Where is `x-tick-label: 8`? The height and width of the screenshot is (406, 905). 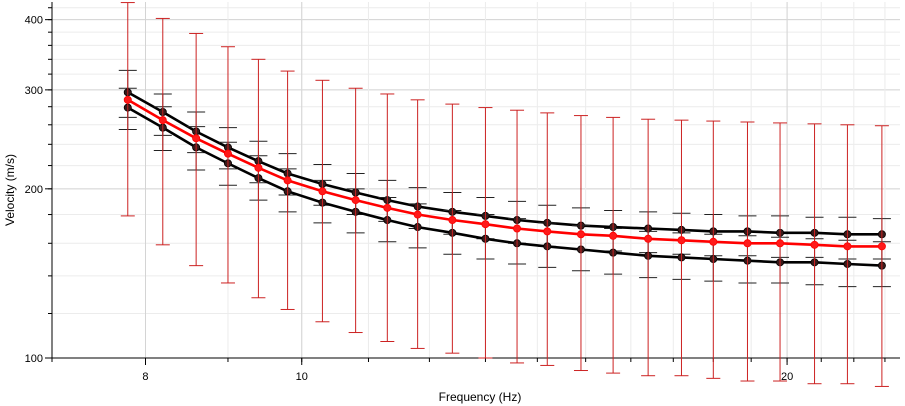 x-tick-label: 8 is located at coordinates (145, 377).